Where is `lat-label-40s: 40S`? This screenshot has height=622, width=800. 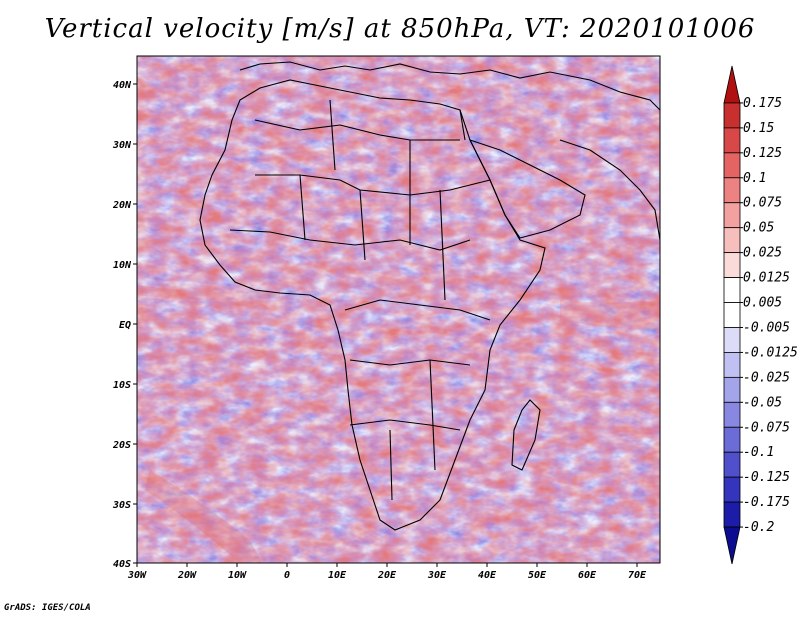
lat-label-40s: 40S is located at coordinates (122, 564).